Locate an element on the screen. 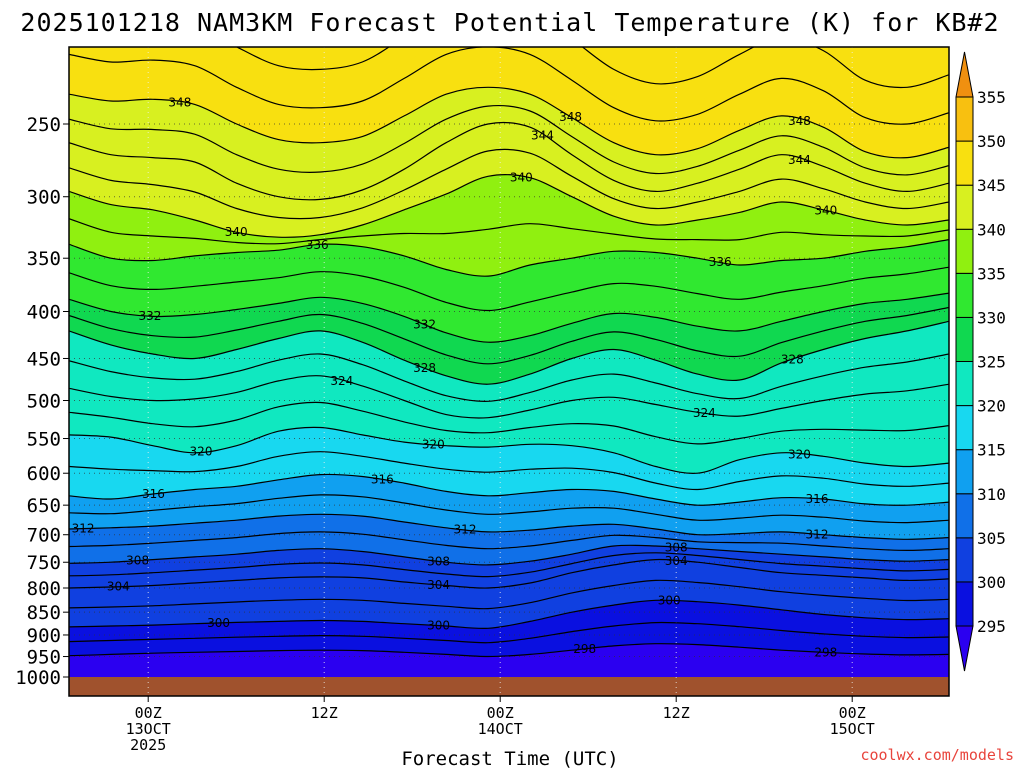  colorbar-min-triangle is located at coordinates (964, 648).